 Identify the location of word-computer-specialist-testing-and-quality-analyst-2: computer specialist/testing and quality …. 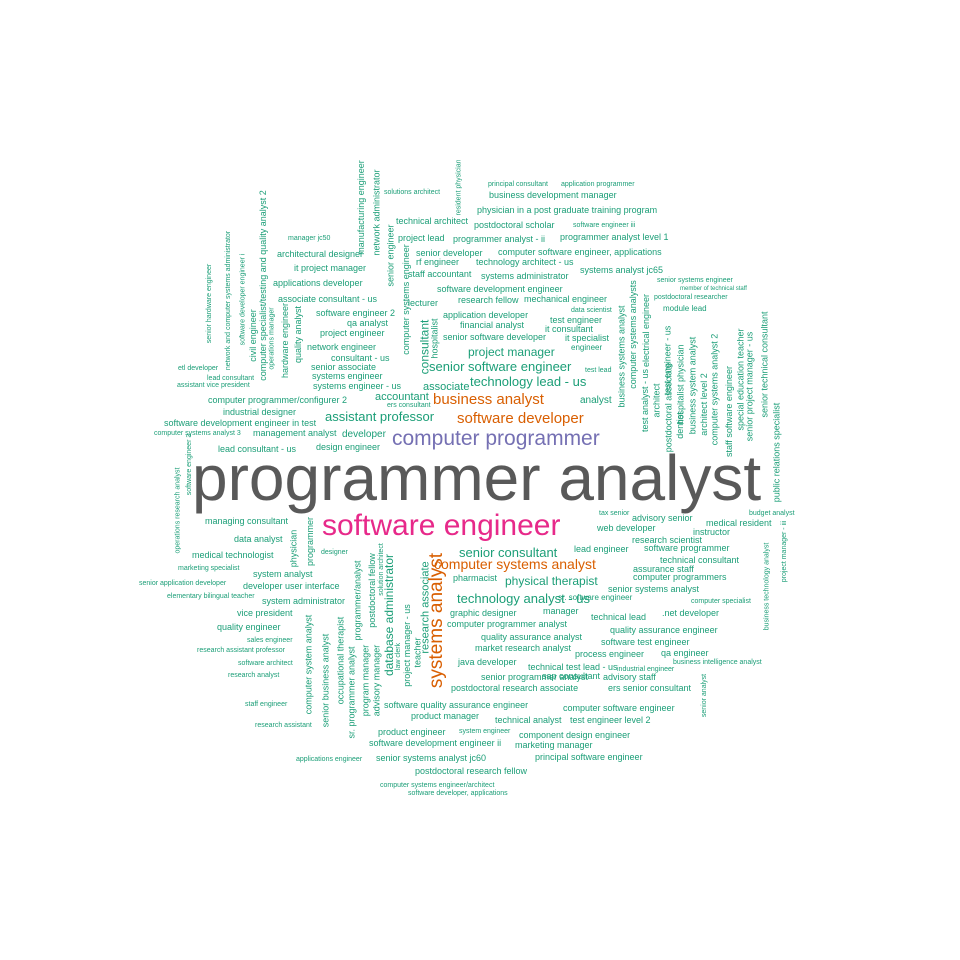
(262, 285).